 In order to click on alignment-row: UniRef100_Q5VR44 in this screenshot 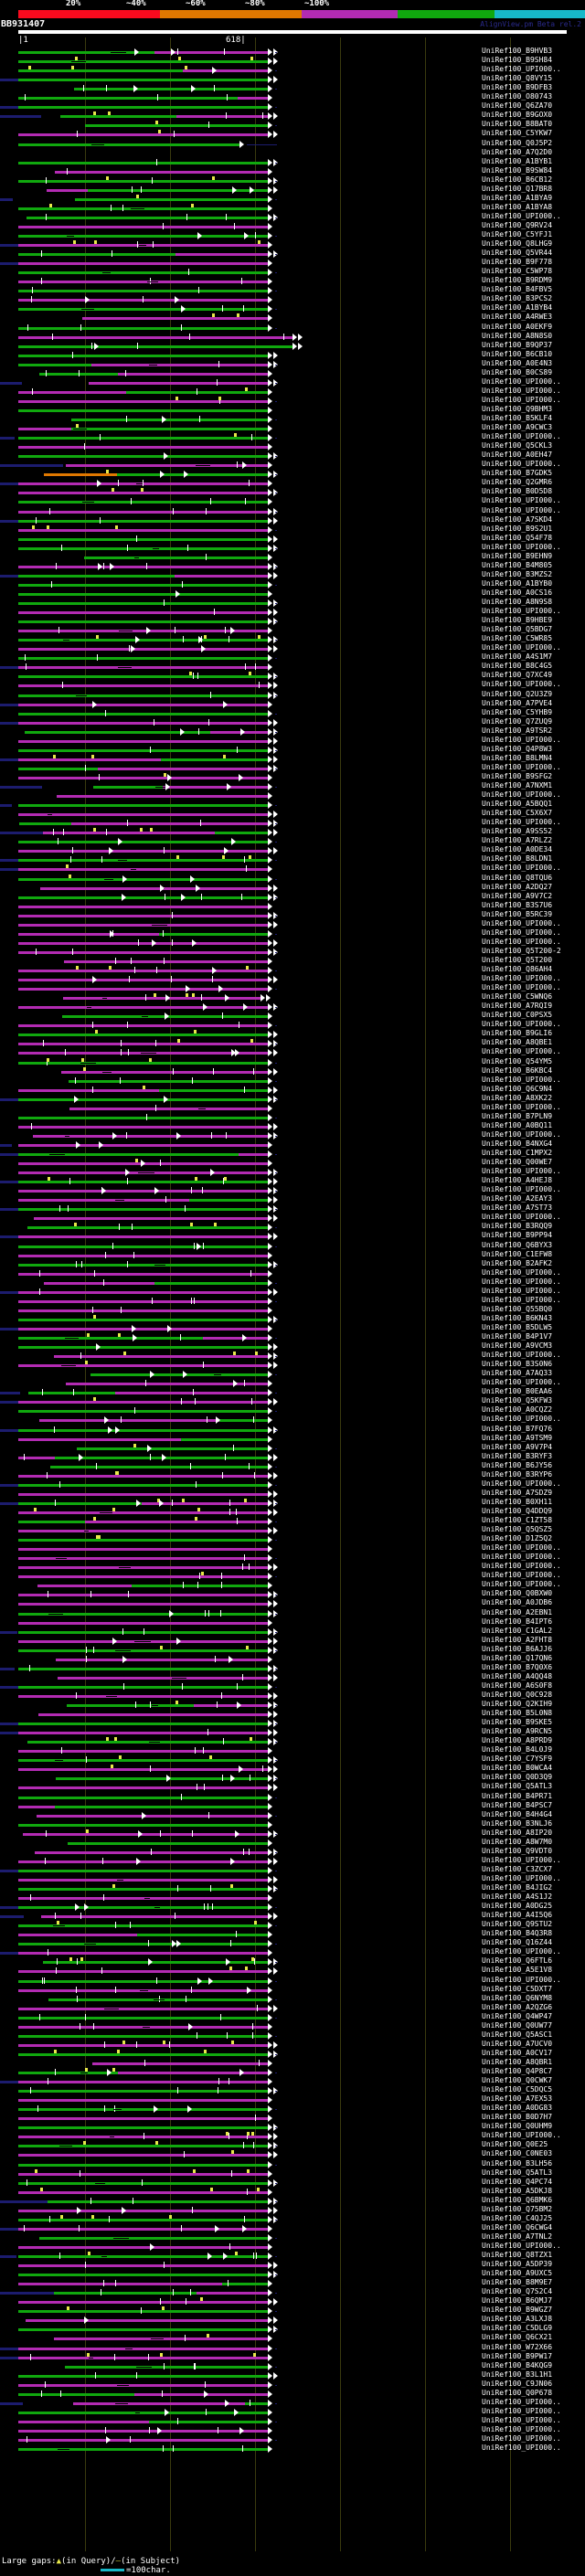, I will do `click(293, 254)`.